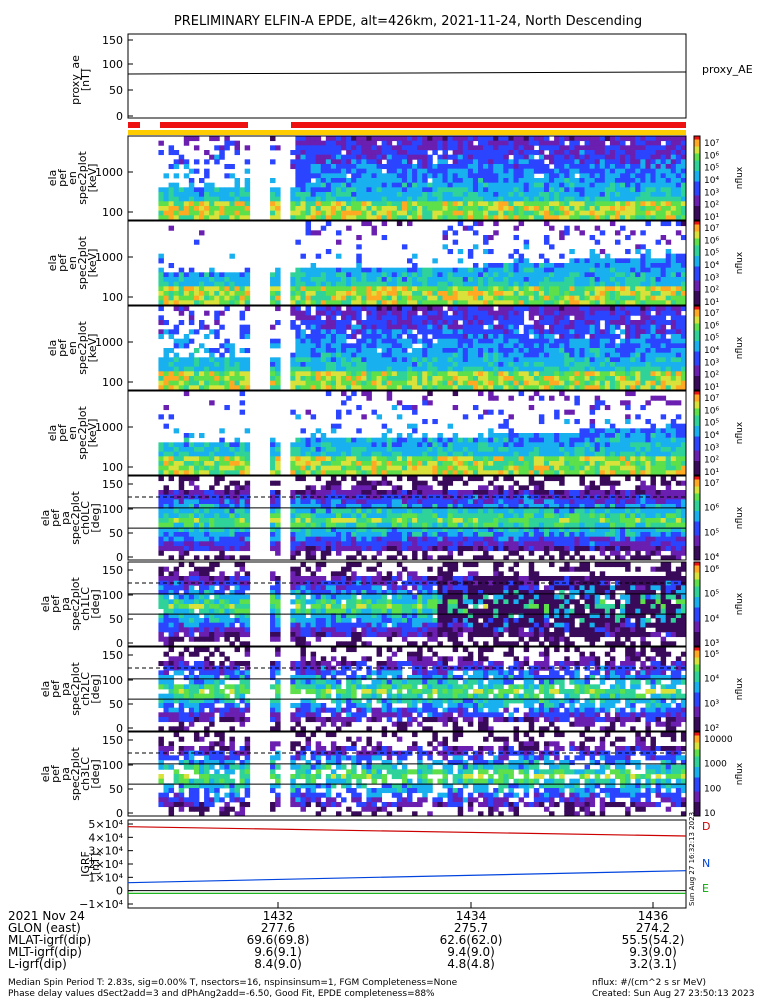  What do you see at coordinates (105, 877) in the screenshot?
I see `igrf-tick-label: 1×10⁴` at bounding box center [105, 877].